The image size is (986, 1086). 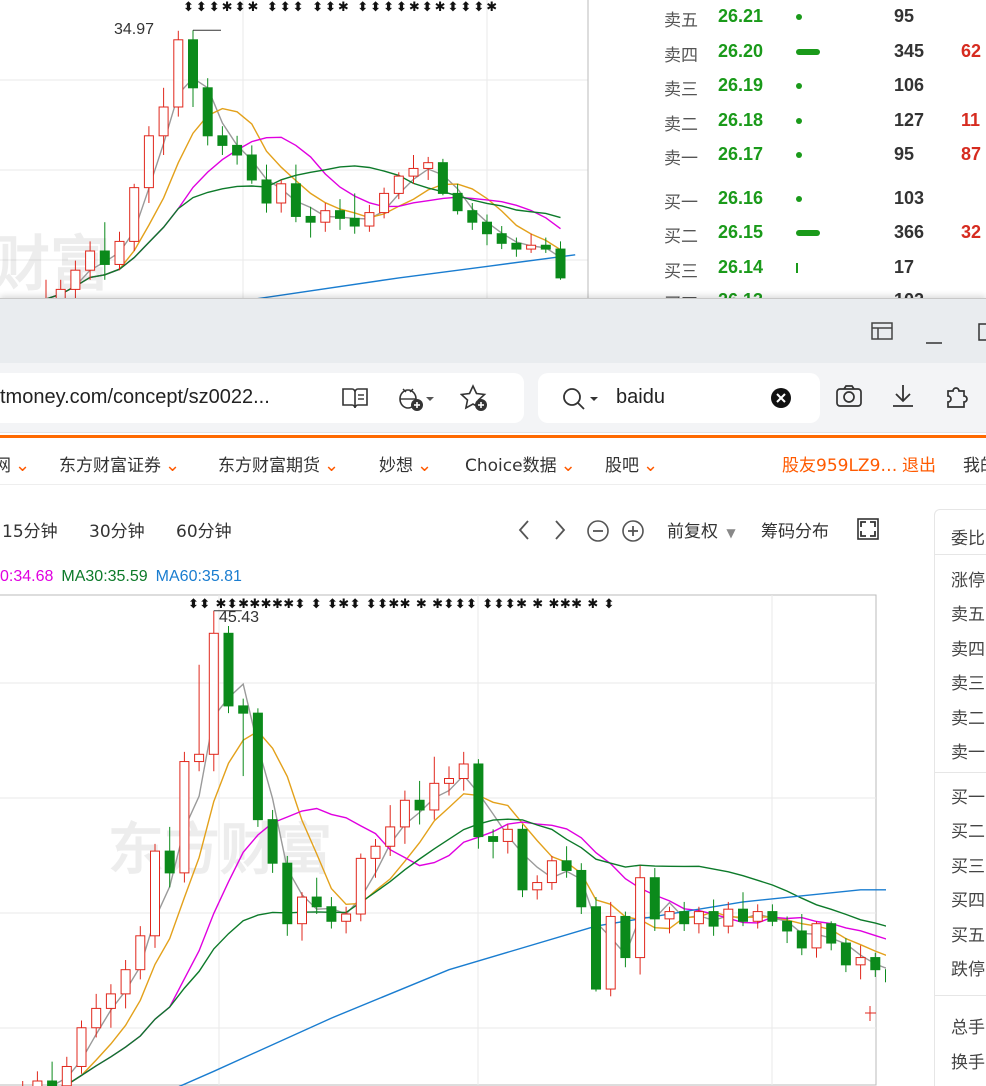 What do you see at coordinates (269, 466) in the screenshot?
I see `site-nav-label: 东方财富期货` at bounding box center [269, 466].